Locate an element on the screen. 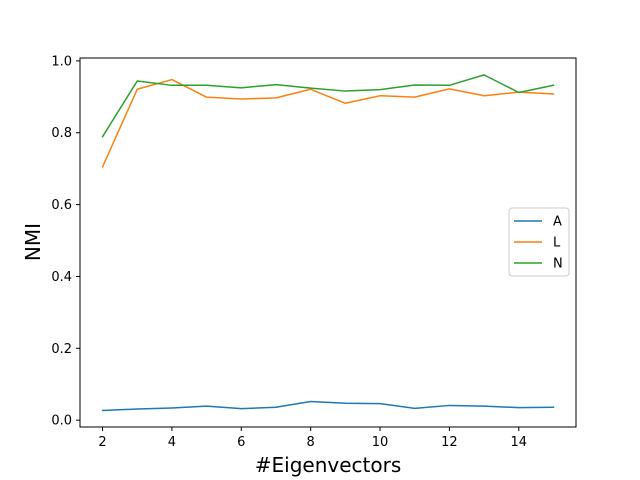 Image resolution: width=640 pixels, height=480 pixels. x-axis-ticks: 2 4 6 8 10 12 14 is located at coordinates (312, 438).